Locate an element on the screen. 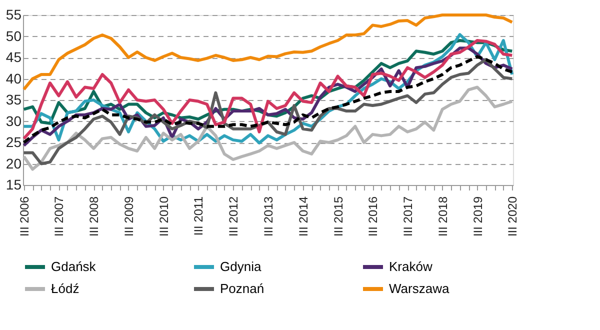  x-tick-label: III 2009 is located at coordinates (129, 216).